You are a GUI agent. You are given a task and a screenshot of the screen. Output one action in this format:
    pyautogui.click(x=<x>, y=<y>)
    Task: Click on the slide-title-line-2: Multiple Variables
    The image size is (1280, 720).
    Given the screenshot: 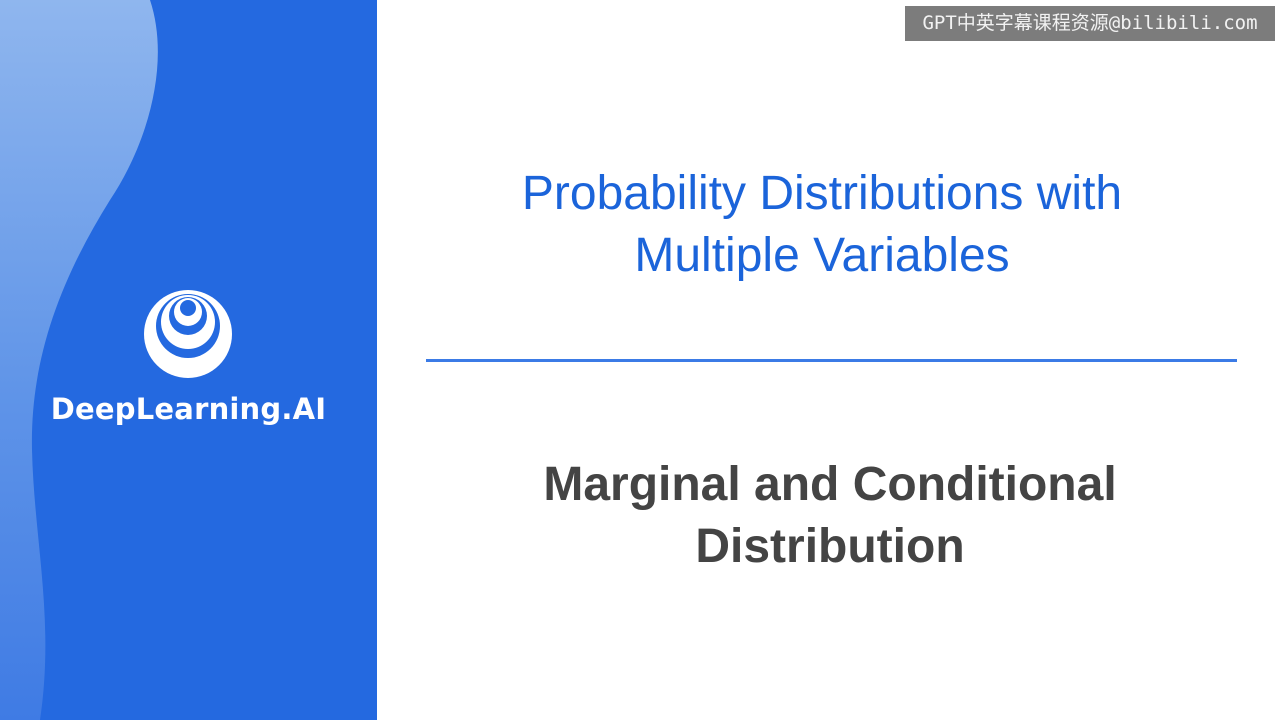 What is the action you would take?
    pyautogui.click(x=822, y=255)
    